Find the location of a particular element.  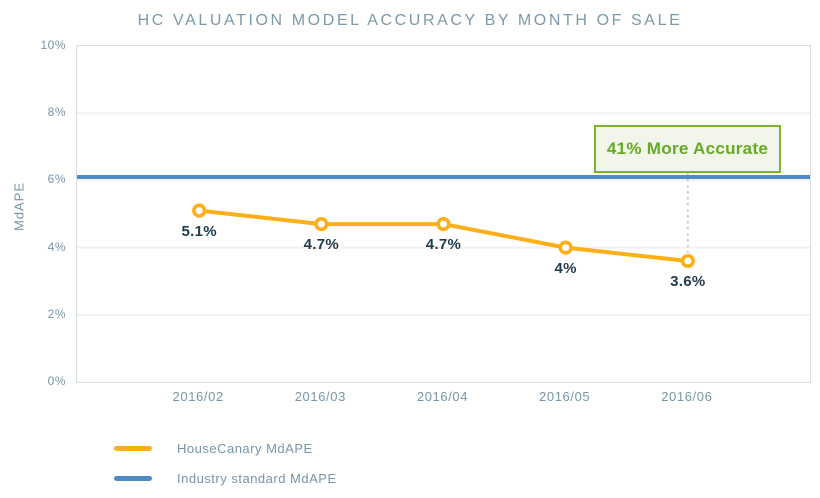

annotation-box: 41% More Accurate is located at coordinates (687, 149).